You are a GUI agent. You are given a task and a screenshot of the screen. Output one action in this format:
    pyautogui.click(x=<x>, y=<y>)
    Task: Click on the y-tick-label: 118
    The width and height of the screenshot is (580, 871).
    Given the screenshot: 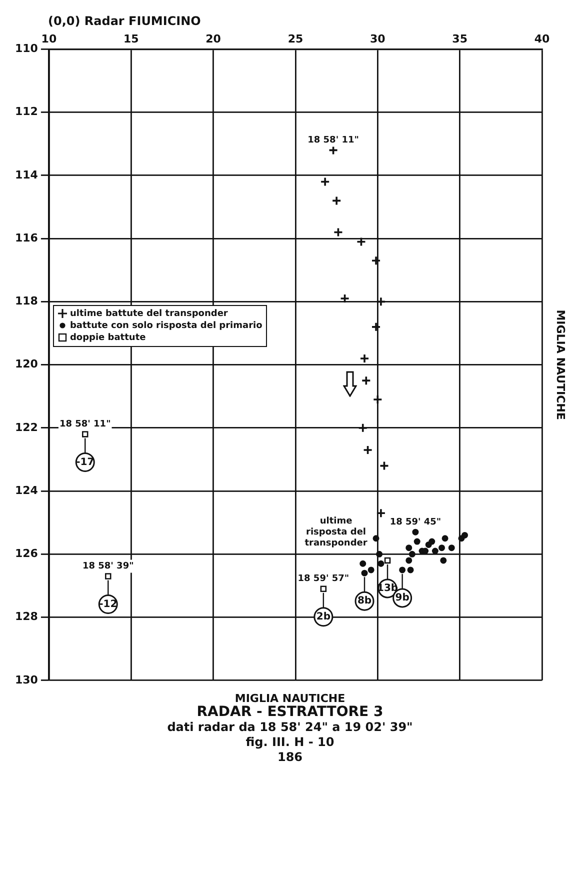 What is the action you would take?
    pyautogui.click(x=26, y=301)
    